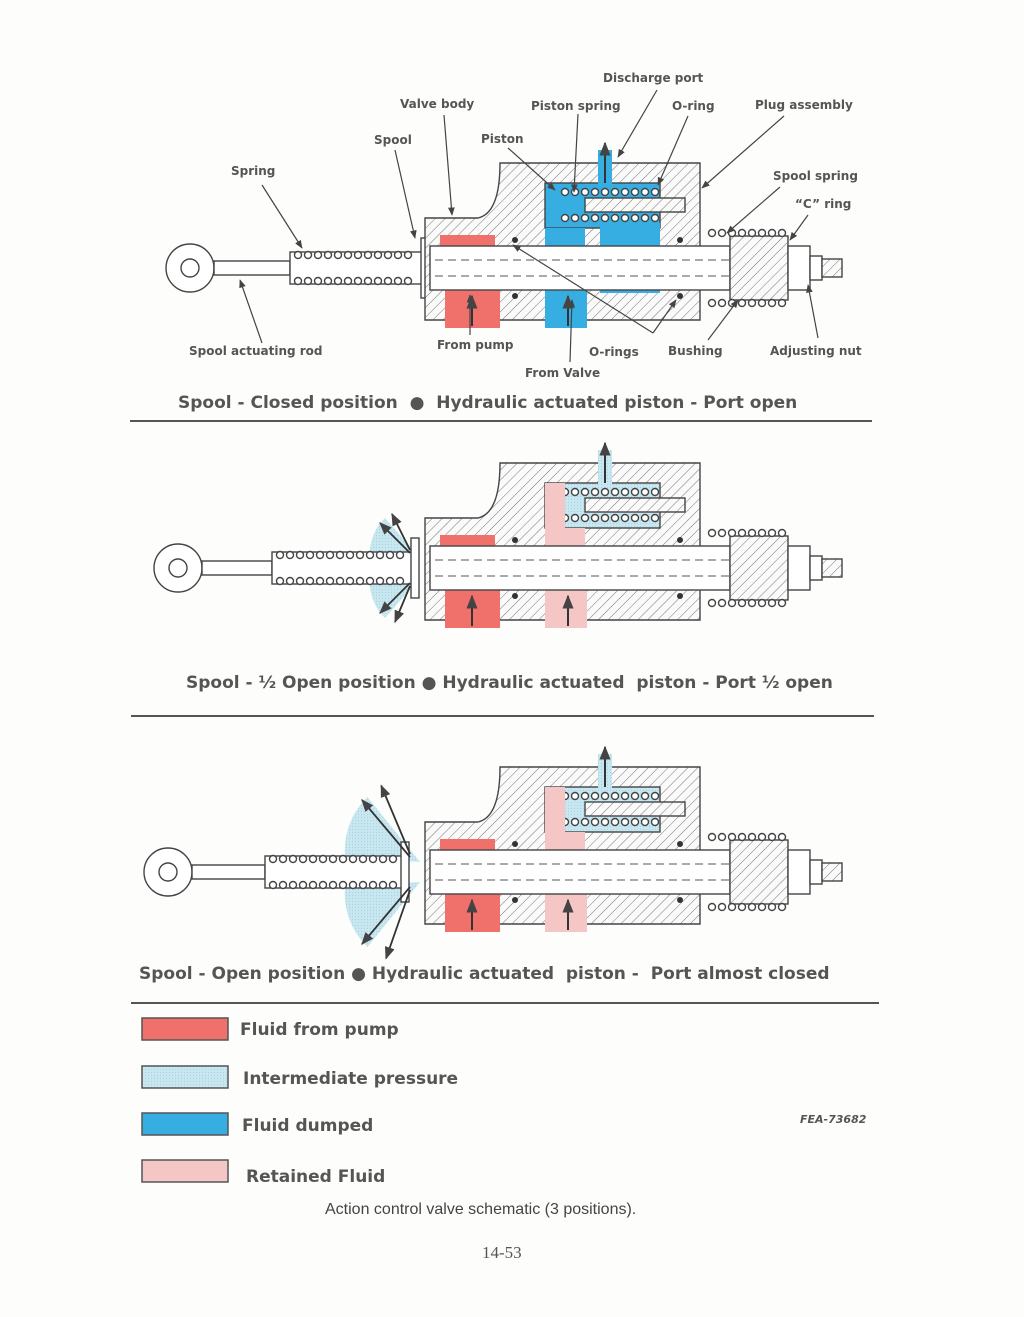 The height and width of the screenshot is (1317, 1024). I want to click on label-piston: Piston, so click(502, 139).